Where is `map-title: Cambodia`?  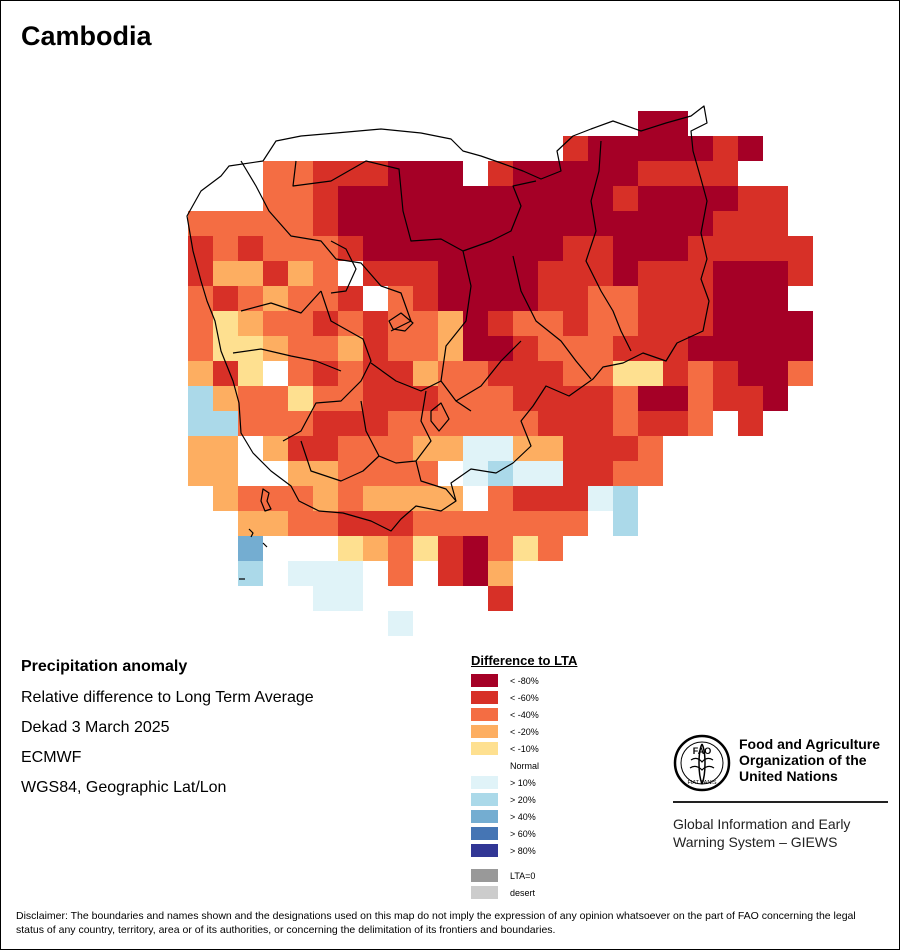 map-title: Cambodia is located at coordinates (86, 36).